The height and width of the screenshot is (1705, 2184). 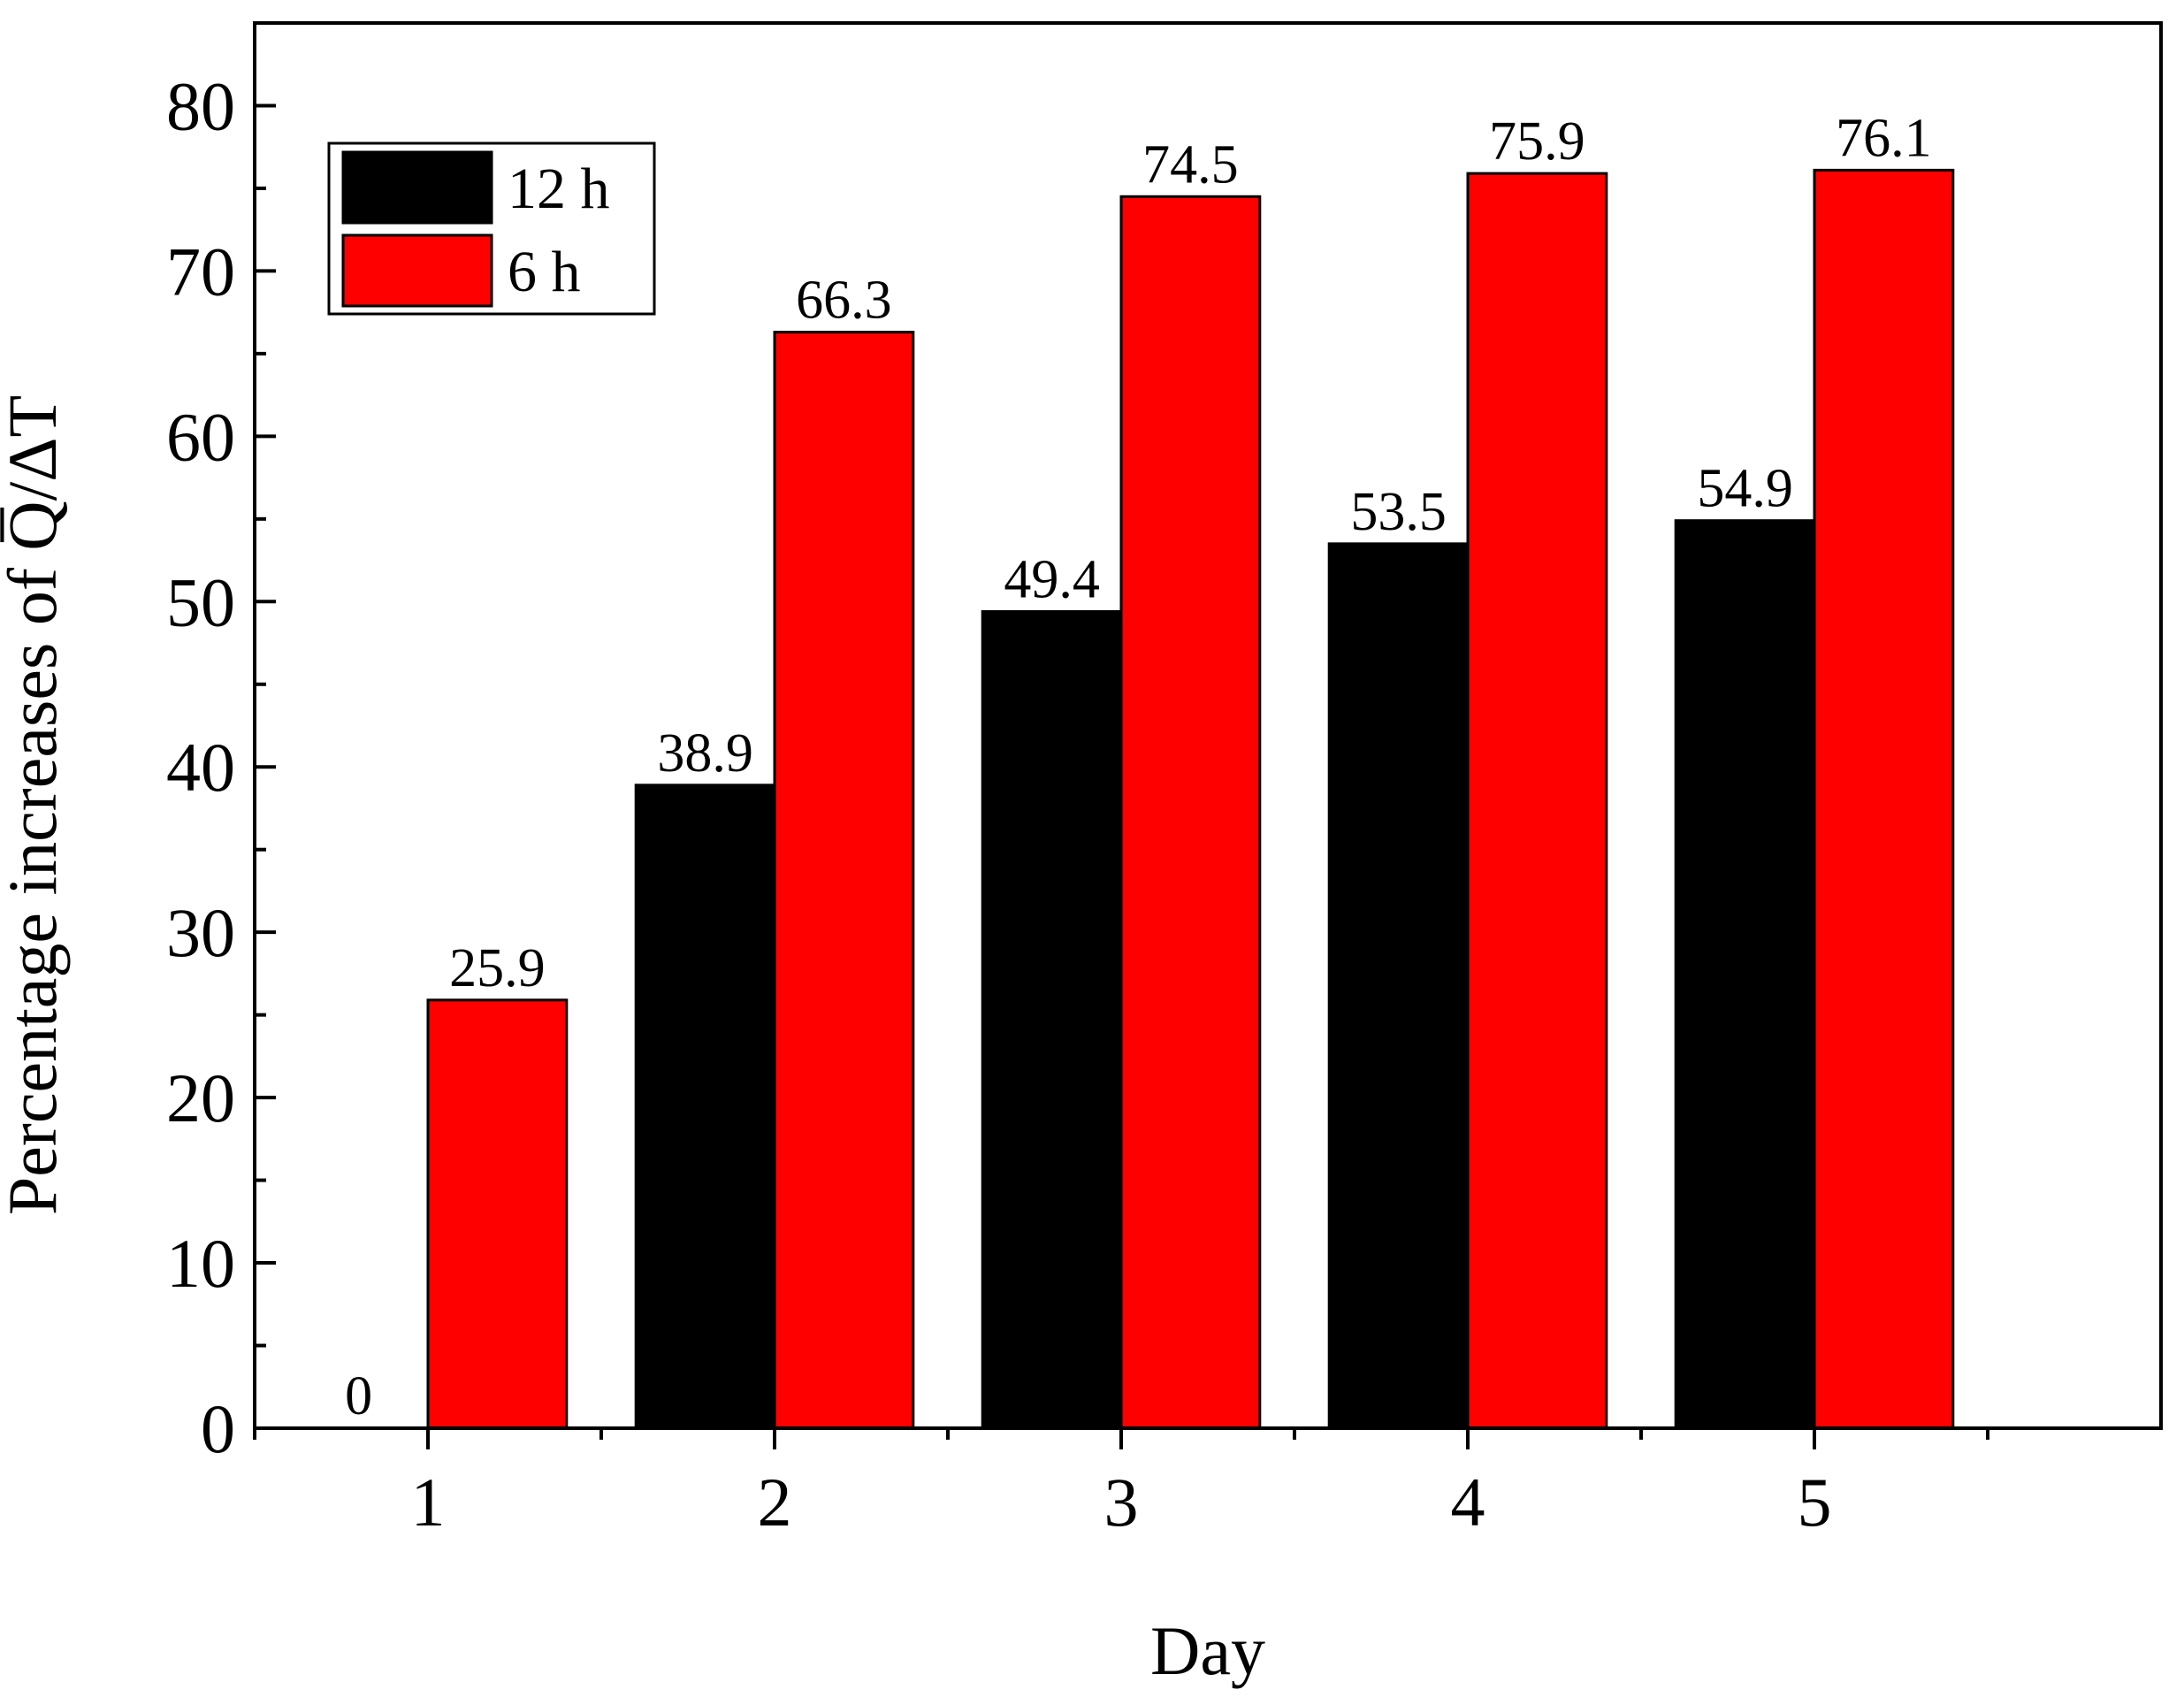 What do you see at coordinates (200, 1263) in the screenshot?
I see `y-tick-label: 10` at bounding box center [200, 1263].